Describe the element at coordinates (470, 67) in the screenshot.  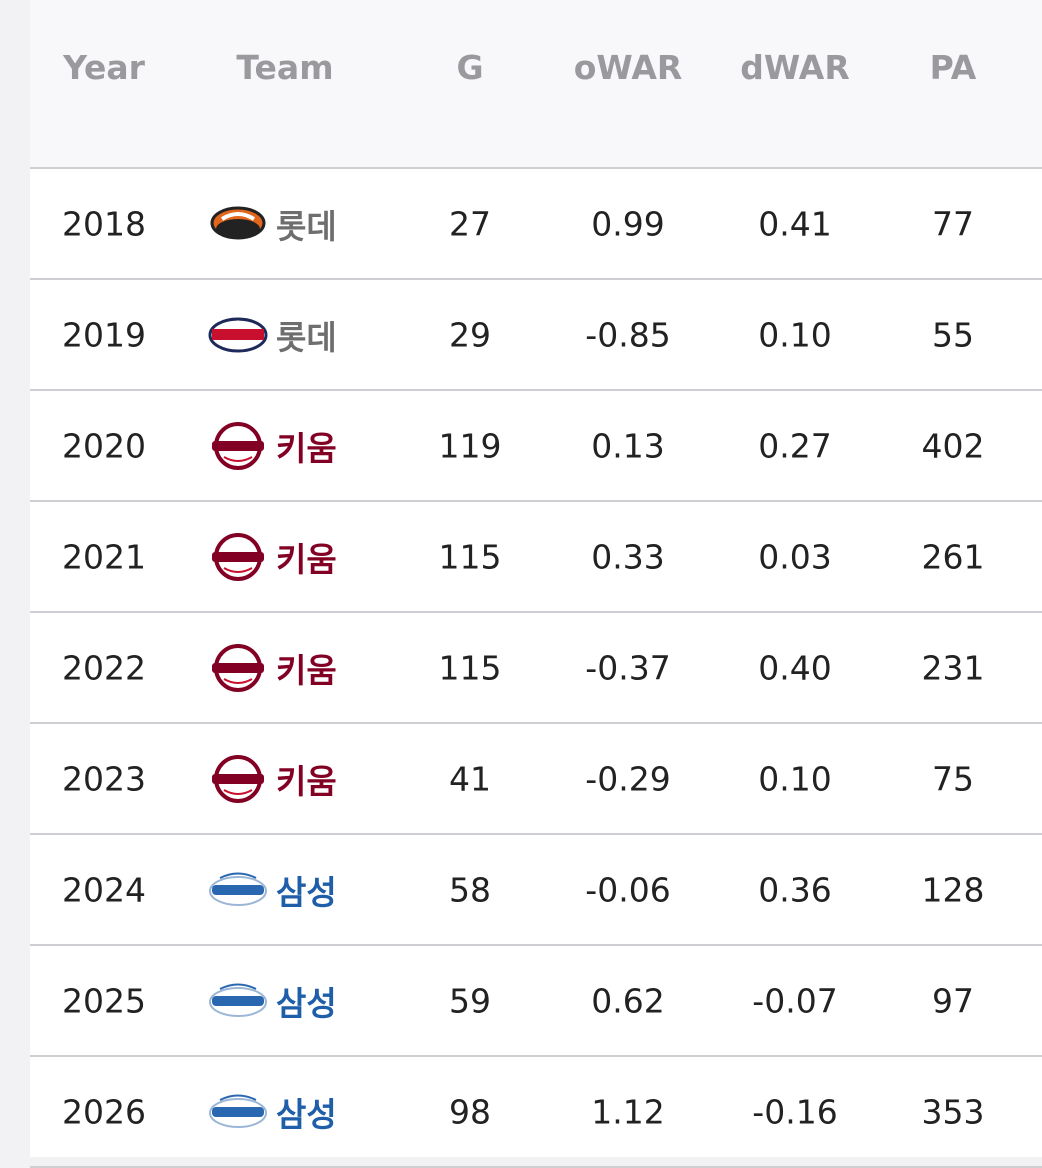
I see `column-header: G` at that location.